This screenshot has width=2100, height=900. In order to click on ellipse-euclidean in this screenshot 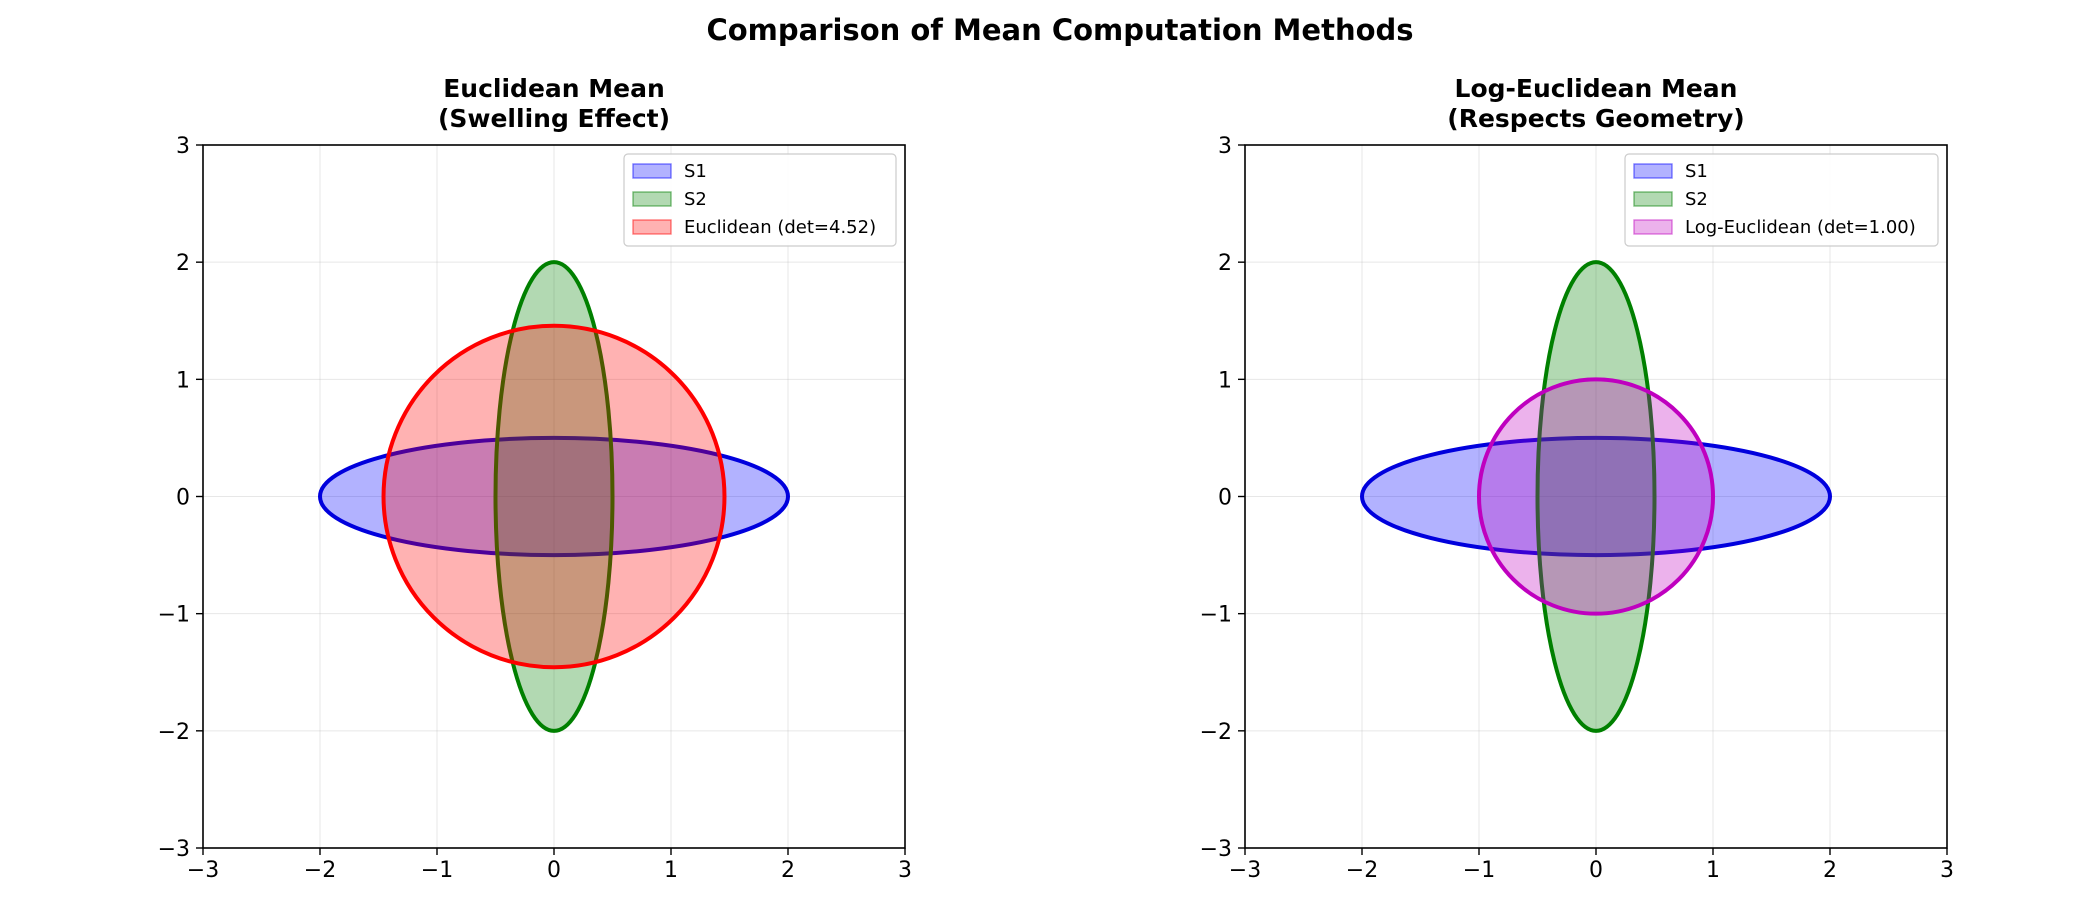, I will do `click(554, 496)`.